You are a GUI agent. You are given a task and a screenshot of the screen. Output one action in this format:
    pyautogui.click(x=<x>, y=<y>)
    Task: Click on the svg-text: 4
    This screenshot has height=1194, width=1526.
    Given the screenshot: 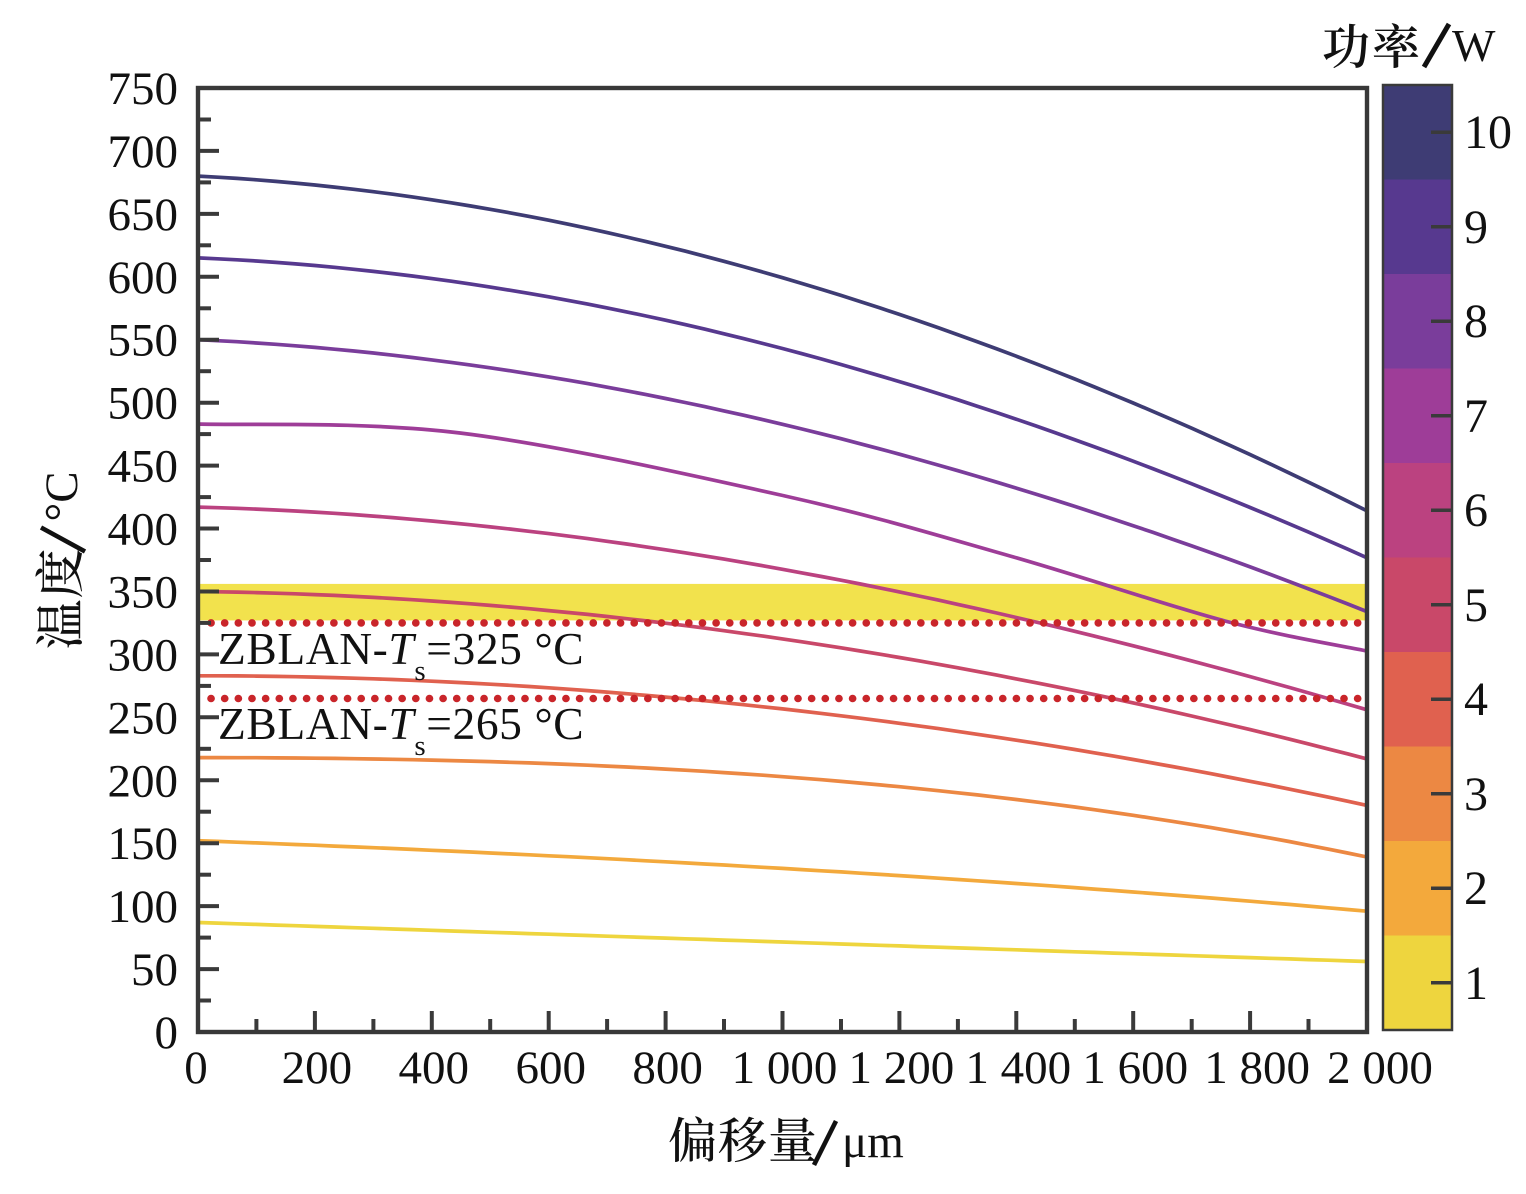 What is the action you would take?
    pyautogui.click(x=1476, y=699)
    